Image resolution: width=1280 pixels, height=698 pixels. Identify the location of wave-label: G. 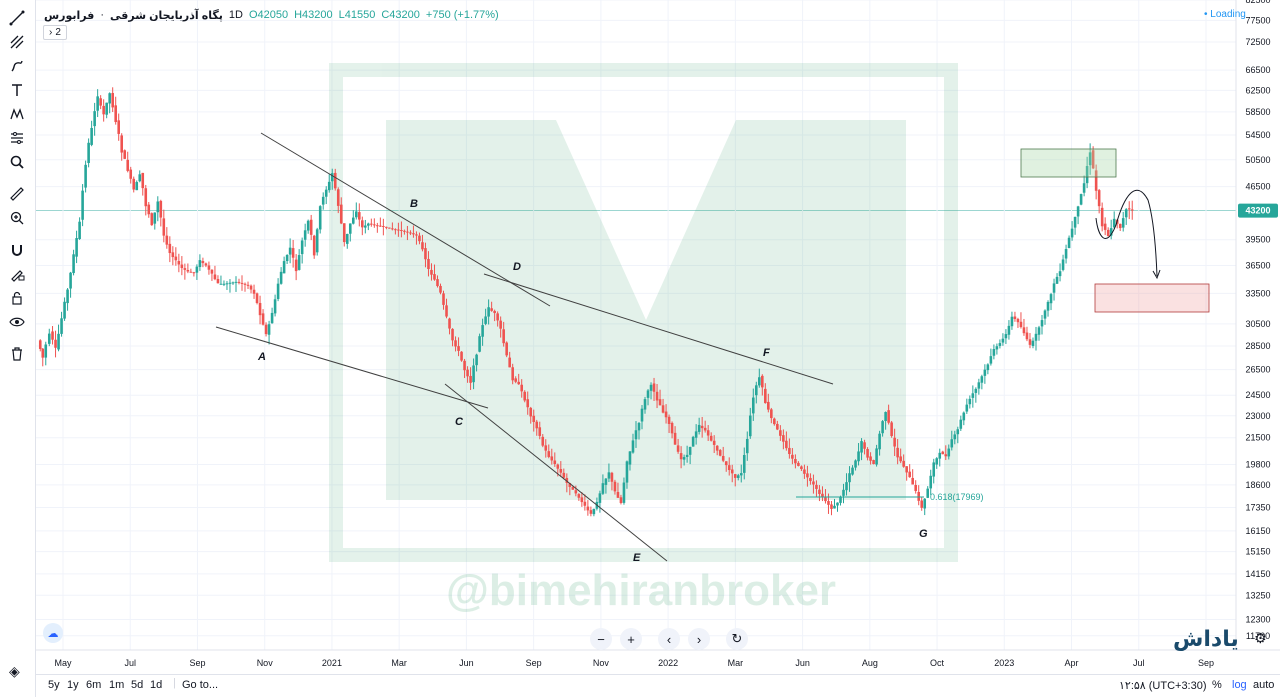
(923, 534).